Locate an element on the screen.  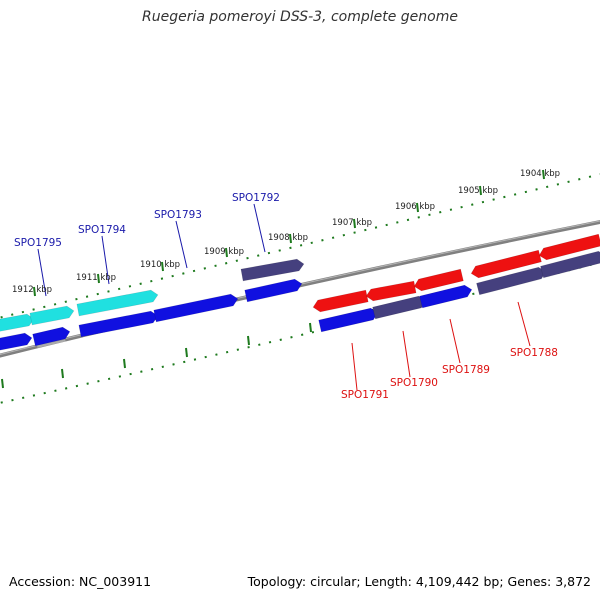
gene-label-spo1791: SPO1791 is located at coordinates (365, 395).